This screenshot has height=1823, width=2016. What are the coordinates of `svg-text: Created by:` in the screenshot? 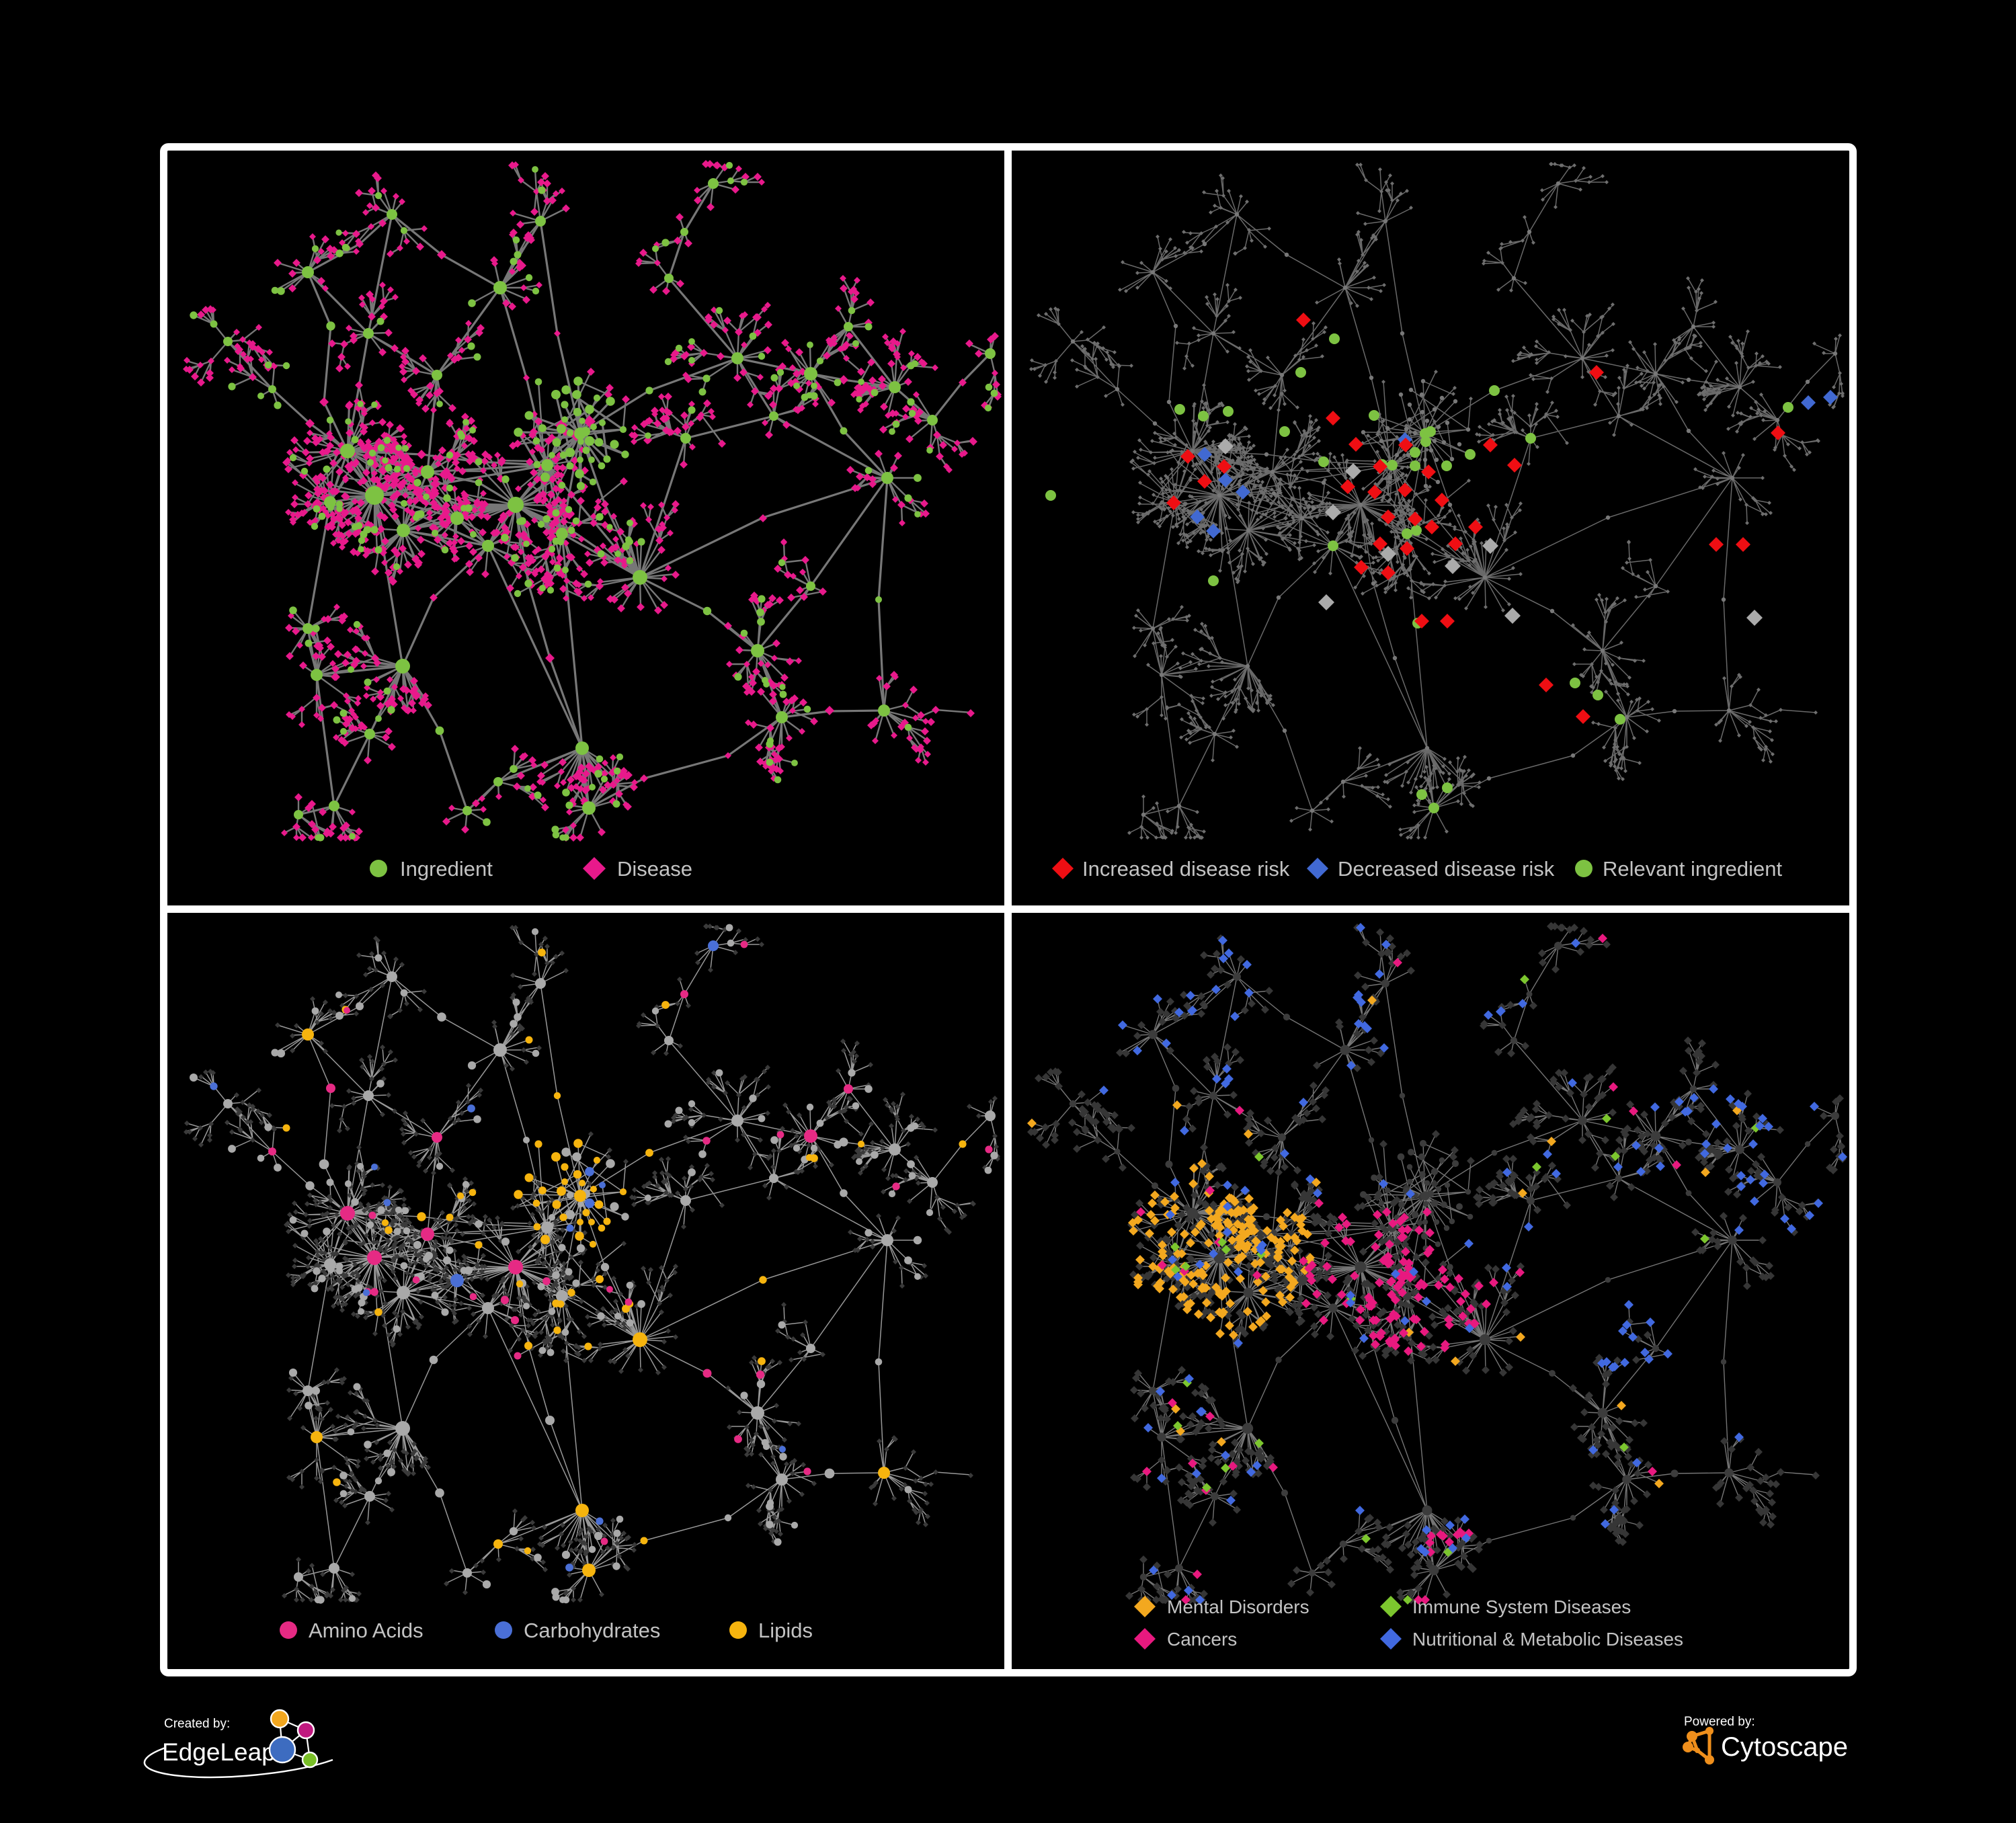 It's located at (197, 1724).